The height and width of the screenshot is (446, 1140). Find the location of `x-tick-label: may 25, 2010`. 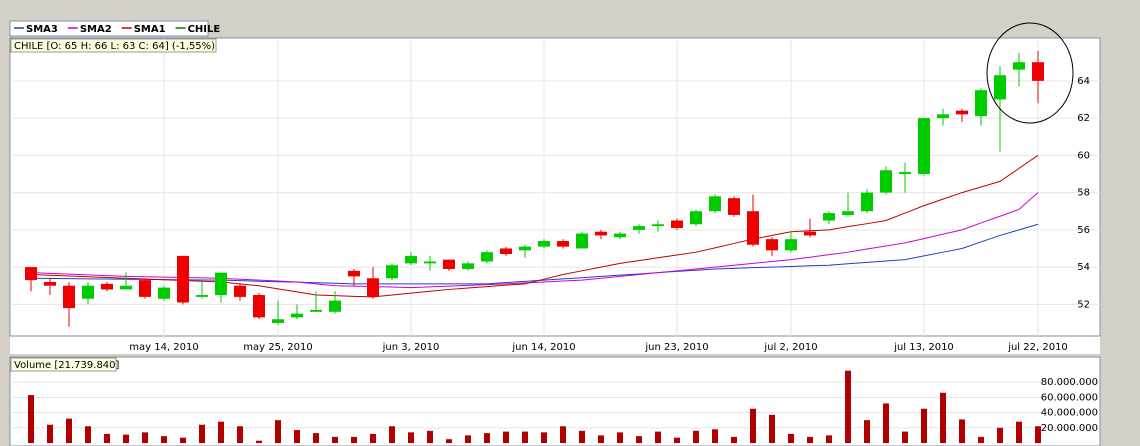

x-tick-label: may 25, 2010 is located at coordinates (278, 347).